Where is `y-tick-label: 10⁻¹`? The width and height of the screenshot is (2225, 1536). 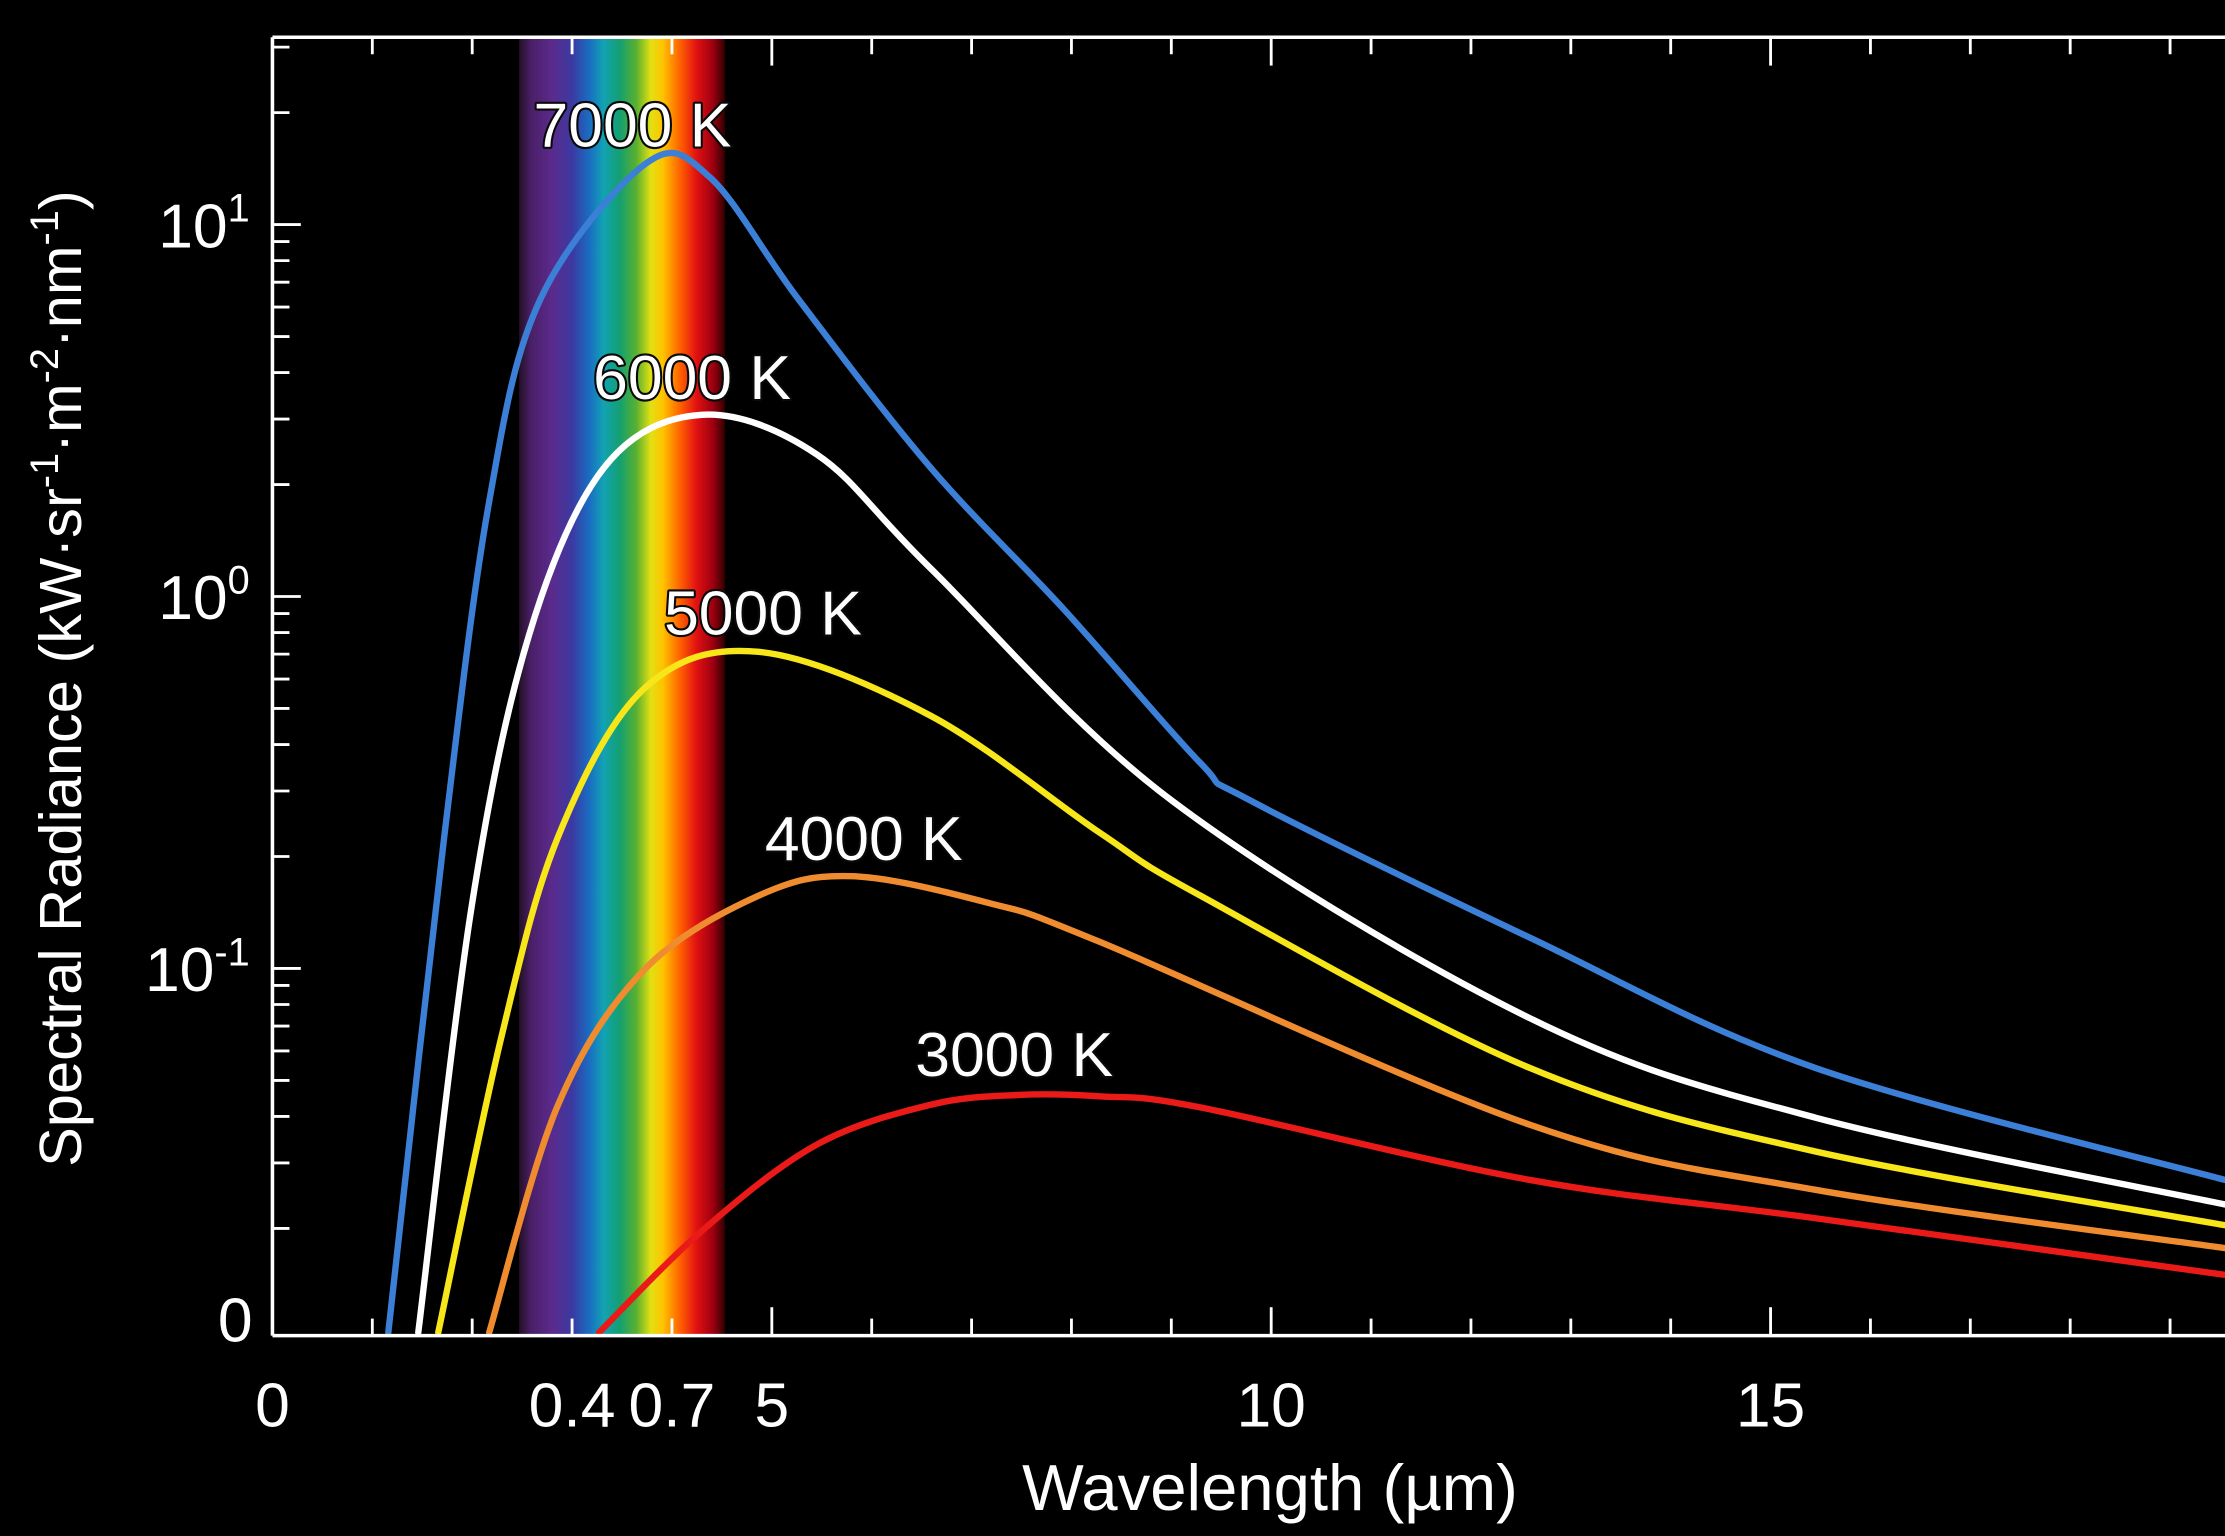
y-tick-label: 10⁻¹ is located at coordinates (197, 968).